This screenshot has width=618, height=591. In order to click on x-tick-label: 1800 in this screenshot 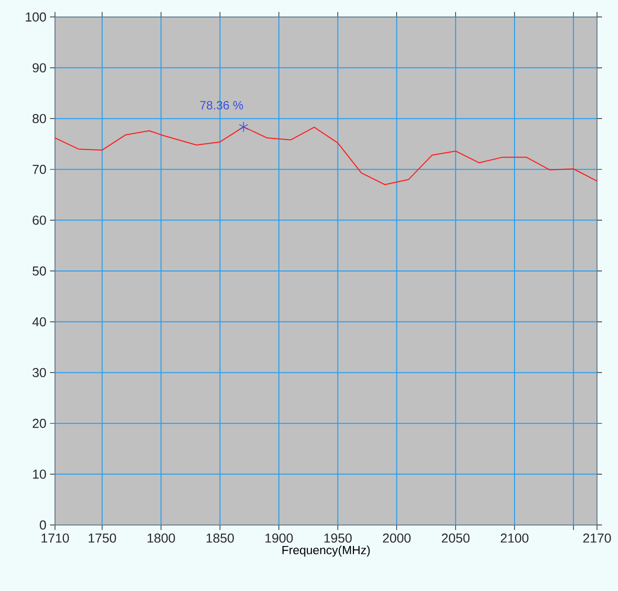, I will do `click(161, 538)`.